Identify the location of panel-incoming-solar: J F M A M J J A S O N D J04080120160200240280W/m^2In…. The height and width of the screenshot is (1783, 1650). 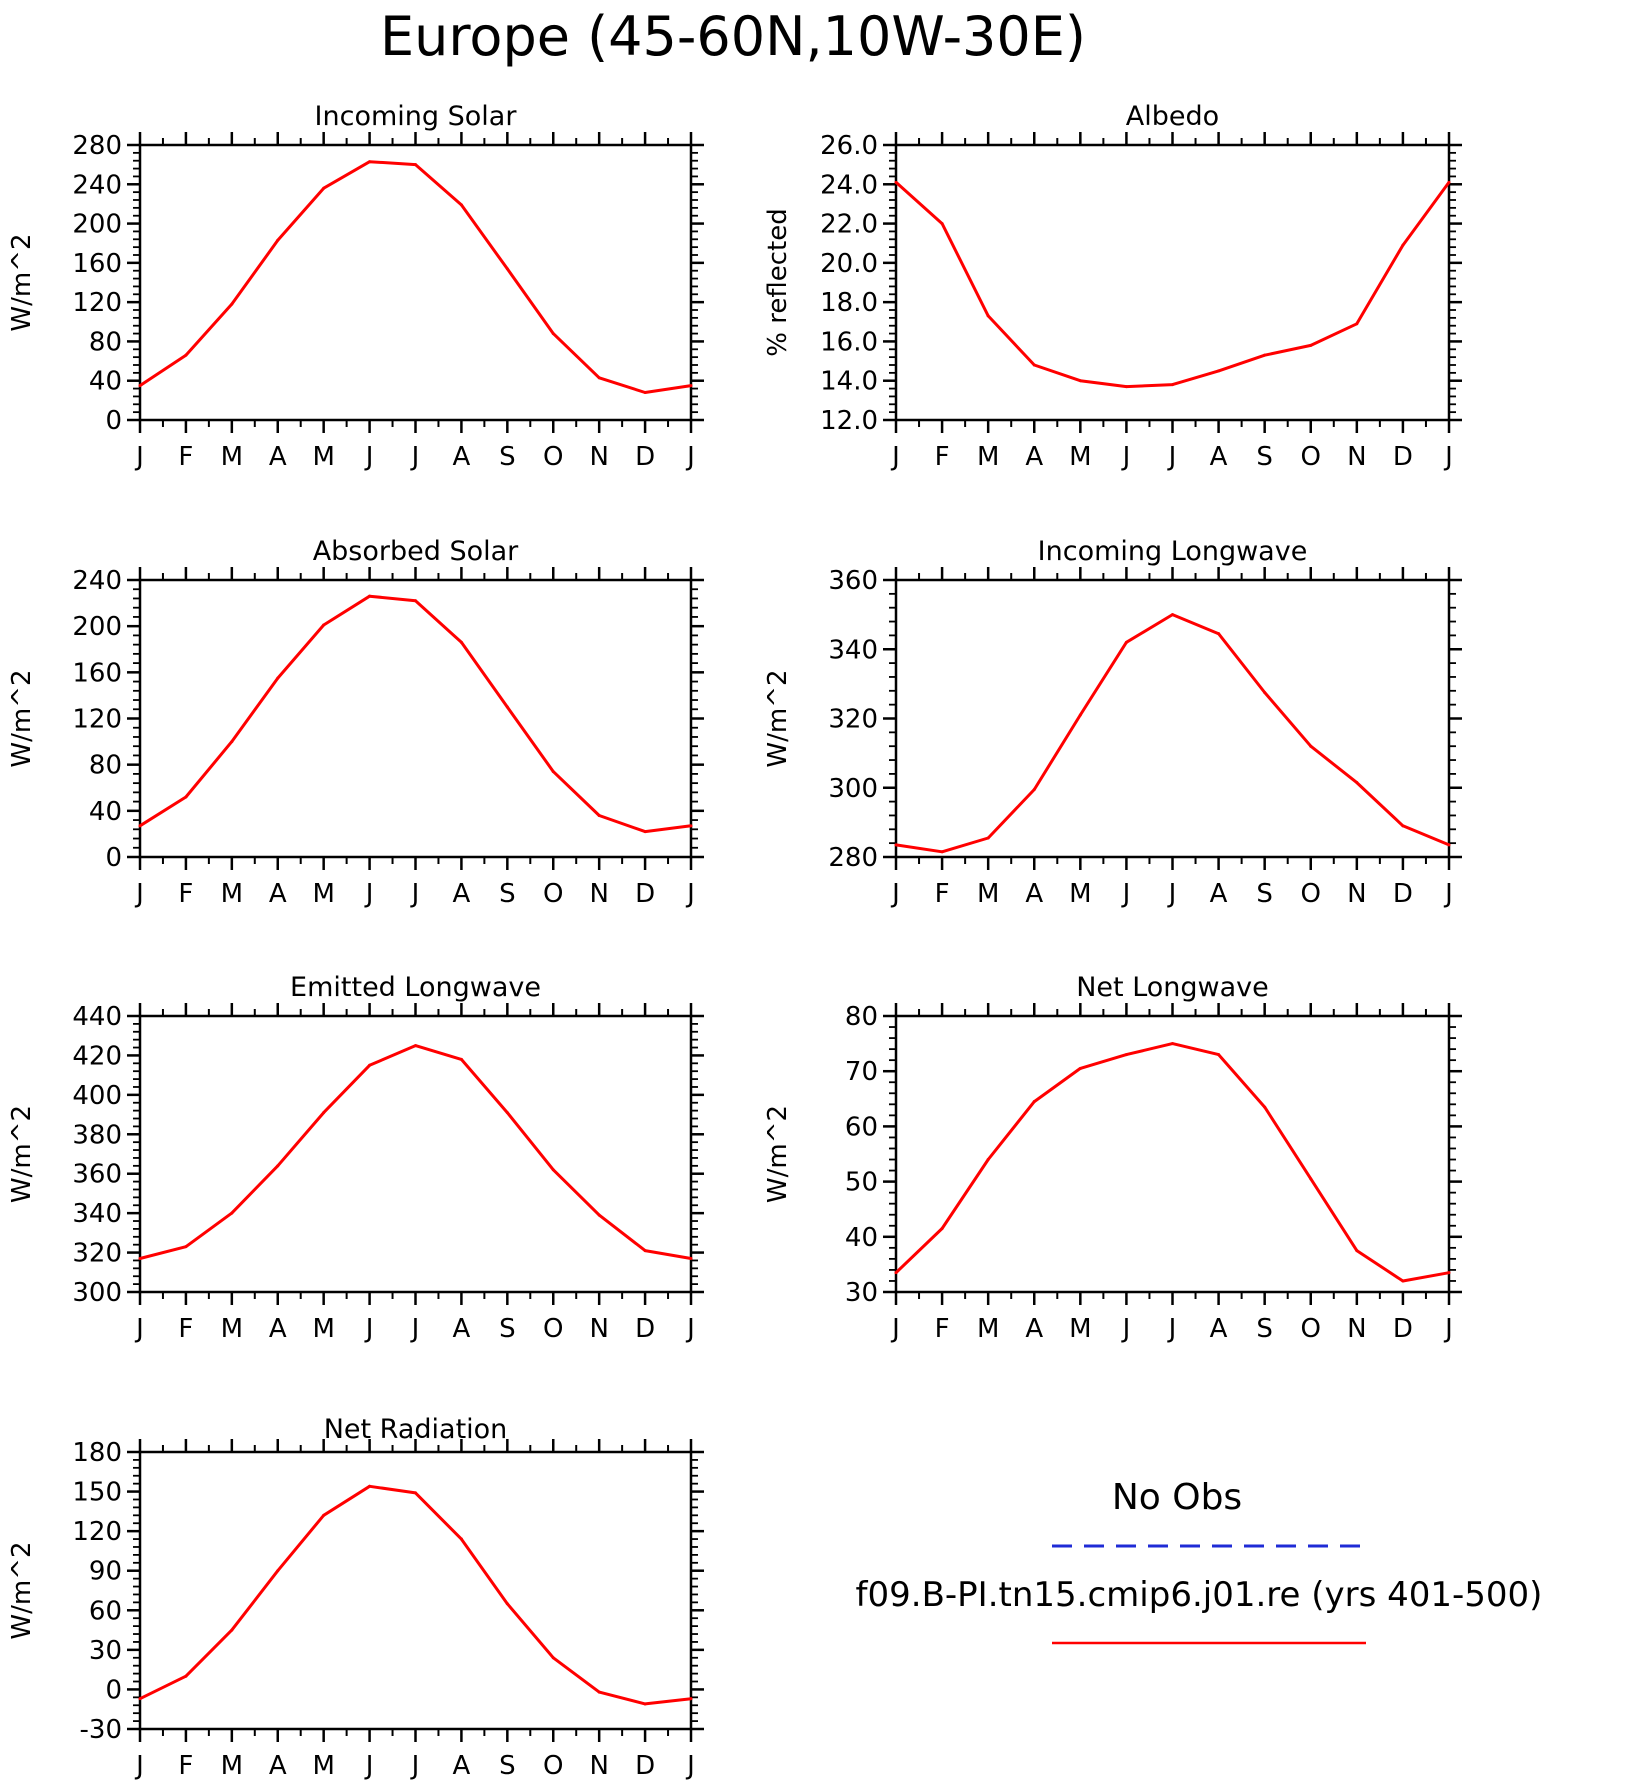
(355, 286).